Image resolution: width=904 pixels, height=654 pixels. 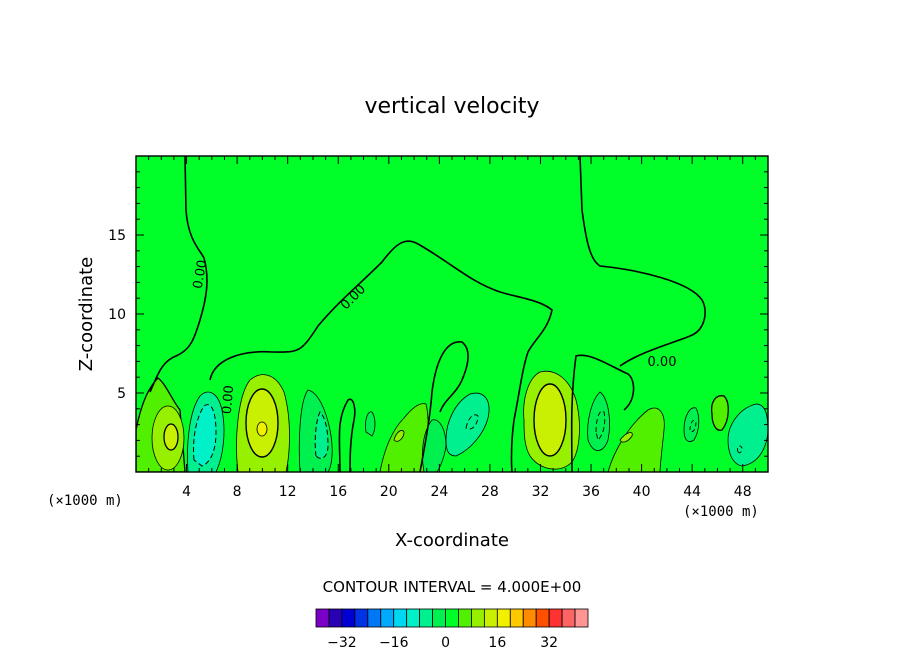 What do you see at coordinates (389, 492) in the screenshot?
I see `x-tick-label: 20` at bounding box center [389, 492].